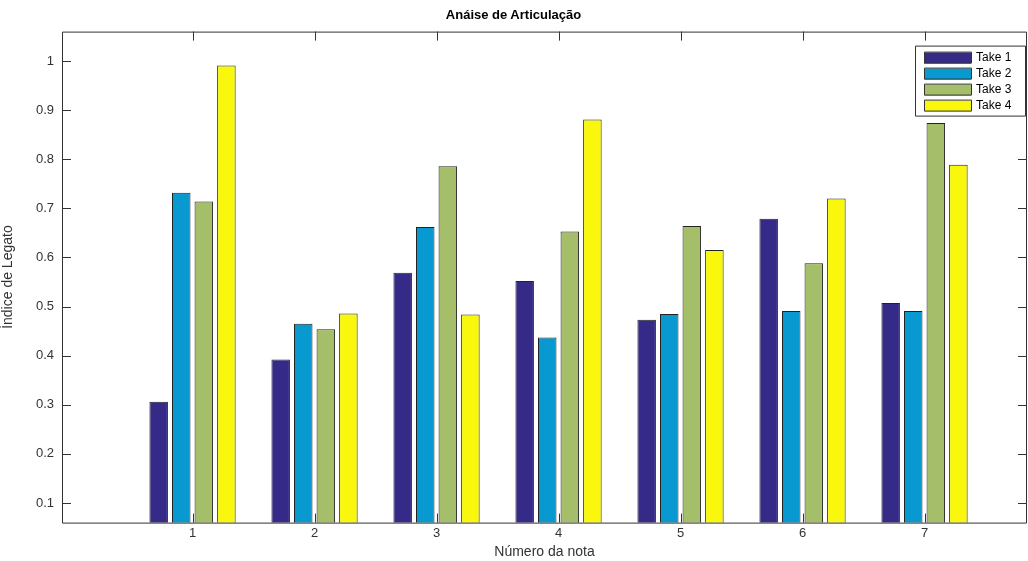 The image size is (1028, 561). What do you see at coordinates (994, 88) in the screenshot?
I see `legend-label: Take 3` at bounding box center [994, 88].